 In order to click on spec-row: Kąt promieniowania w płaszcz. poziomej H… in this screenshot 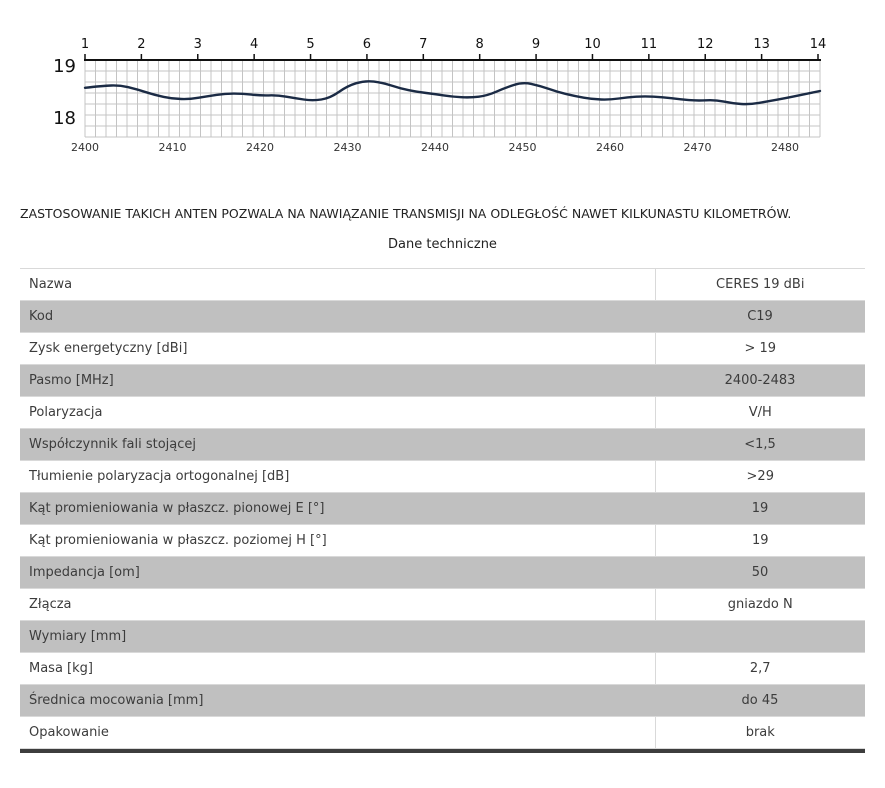, I will do `click(442, 540)`.